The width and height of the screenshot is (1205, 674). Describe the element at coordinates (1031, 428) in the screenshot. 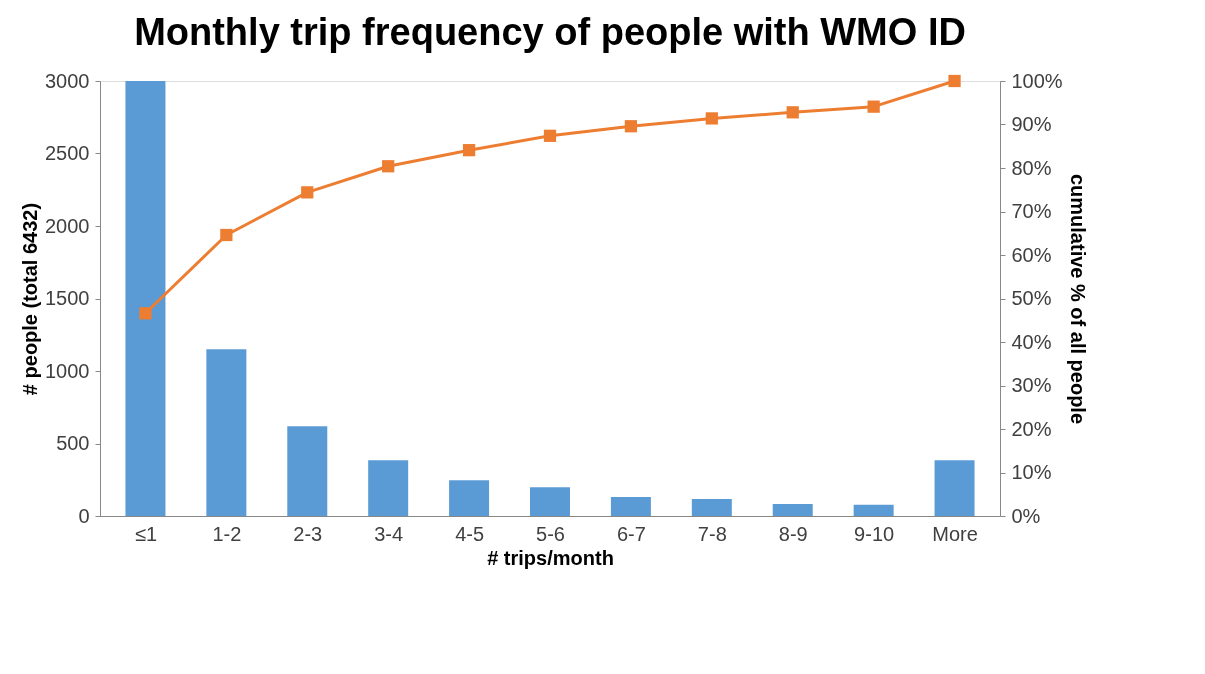

I see `y2-tick-label: 20%` at that location.